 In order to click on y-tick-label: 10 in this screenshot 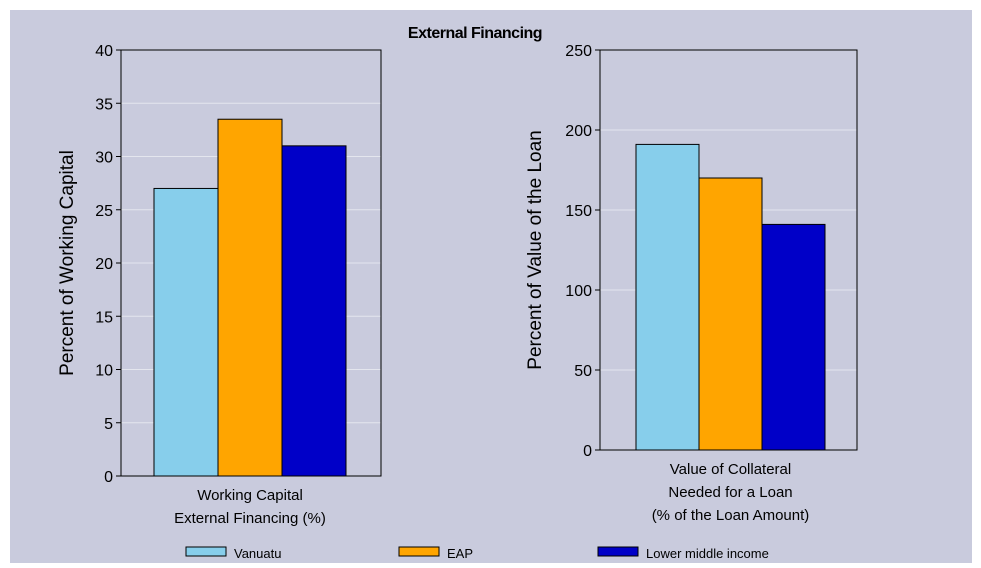, I will do `click(104, 371)`.